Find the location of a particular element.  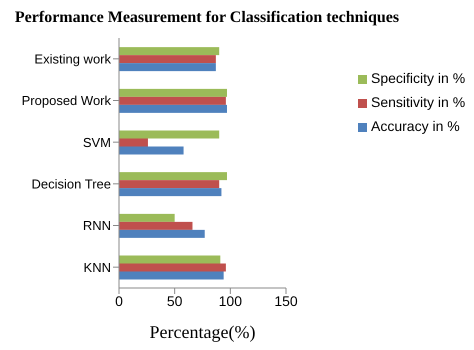

x-tick-label: 50 is located at coordinates (174, 300).